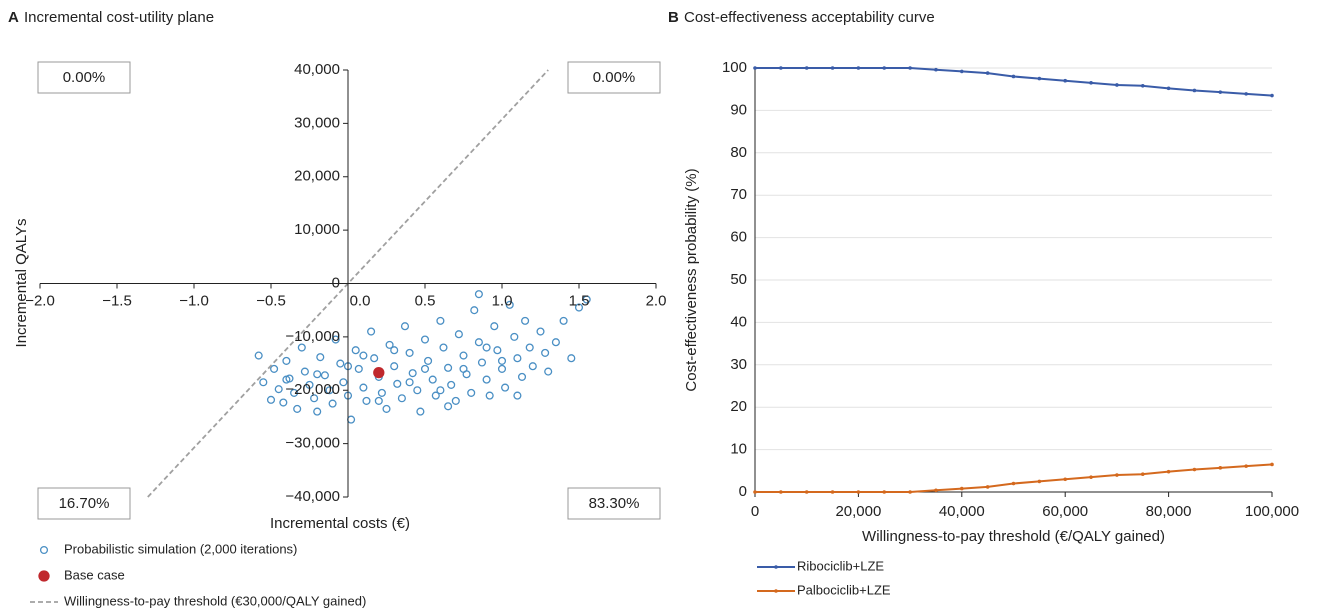  I want to click on x-tick-label: 60,000, so click(1065, 511).